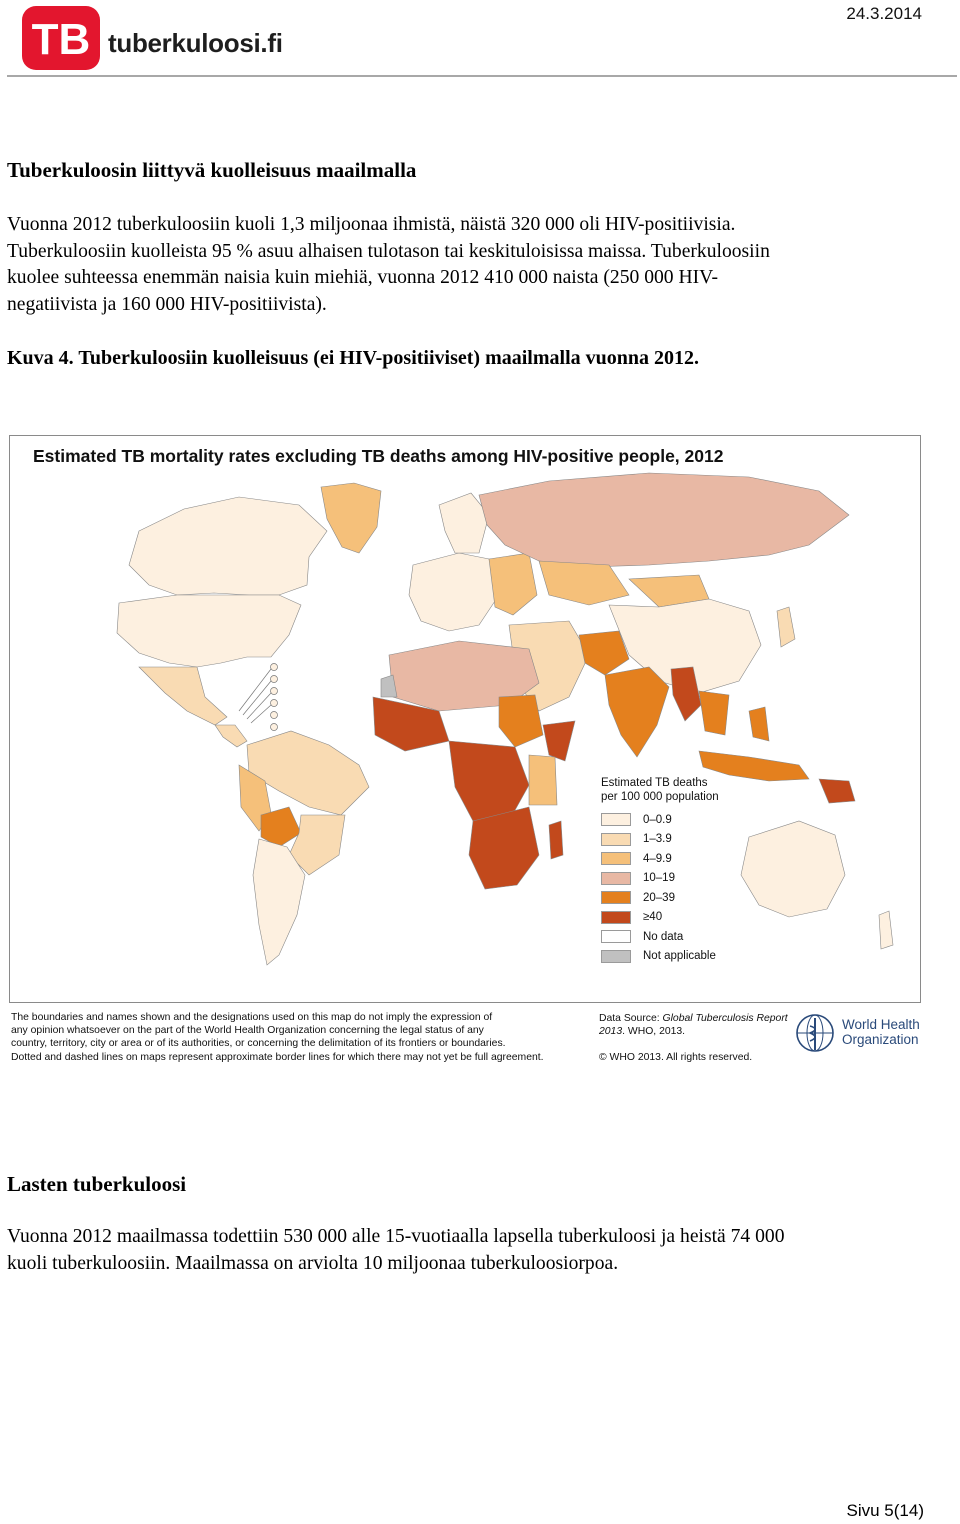 The image size is (960, 1524). I want to click on map-region-pakistan-afghanistan, so click(604, 653).